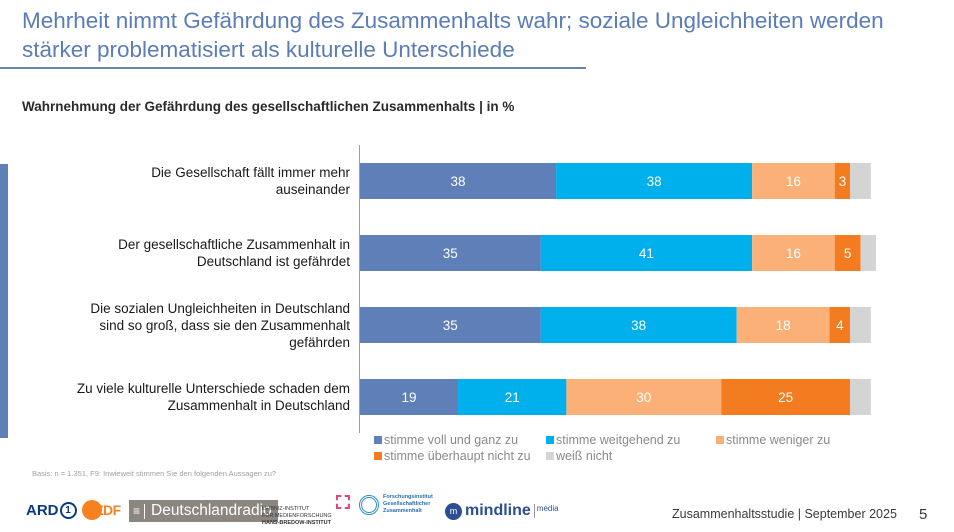  I want to click on zdf-logo: ZDF, so click(101, 510).